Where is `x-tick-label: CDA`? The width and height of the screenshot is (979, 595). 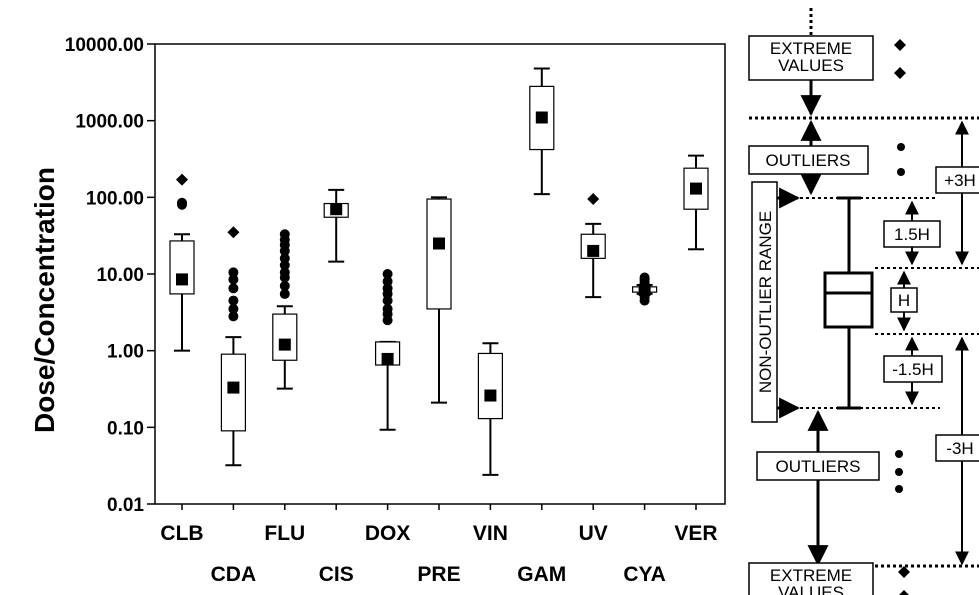
x-tick-label: CDA is located at coordinates (234, 574).